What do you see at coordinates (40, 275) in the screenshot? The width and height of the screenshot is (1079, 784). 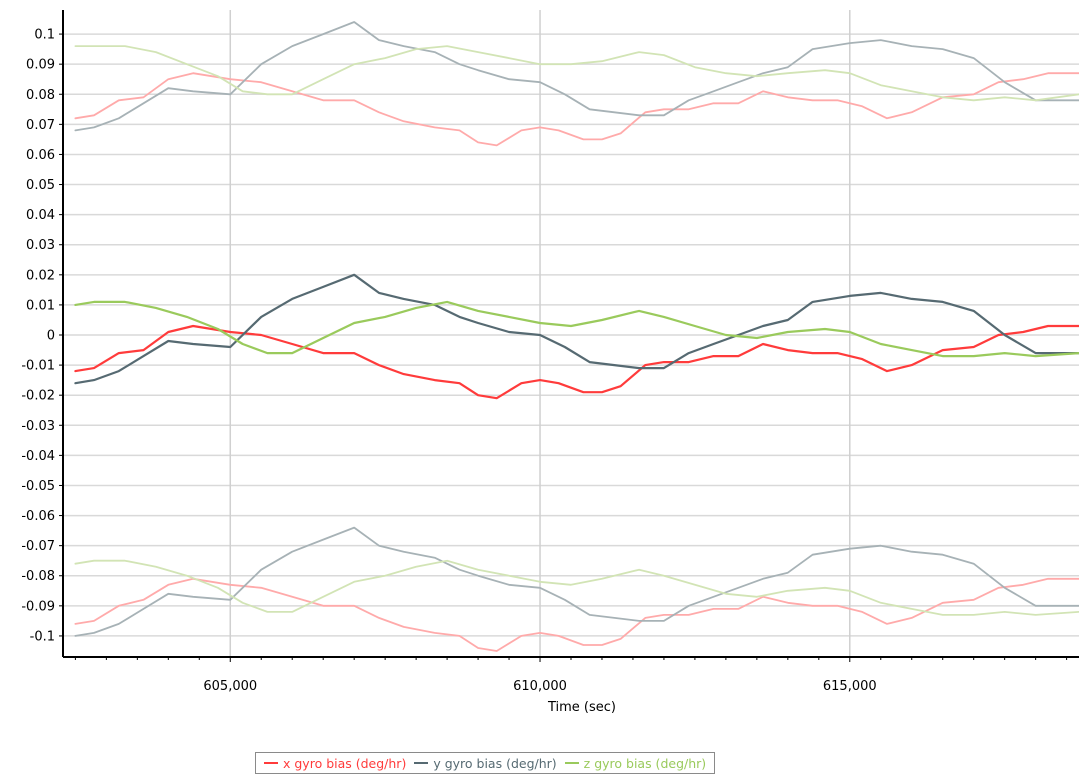 I see `y-tick-label: 0.02` at bounding box center [40, 275].